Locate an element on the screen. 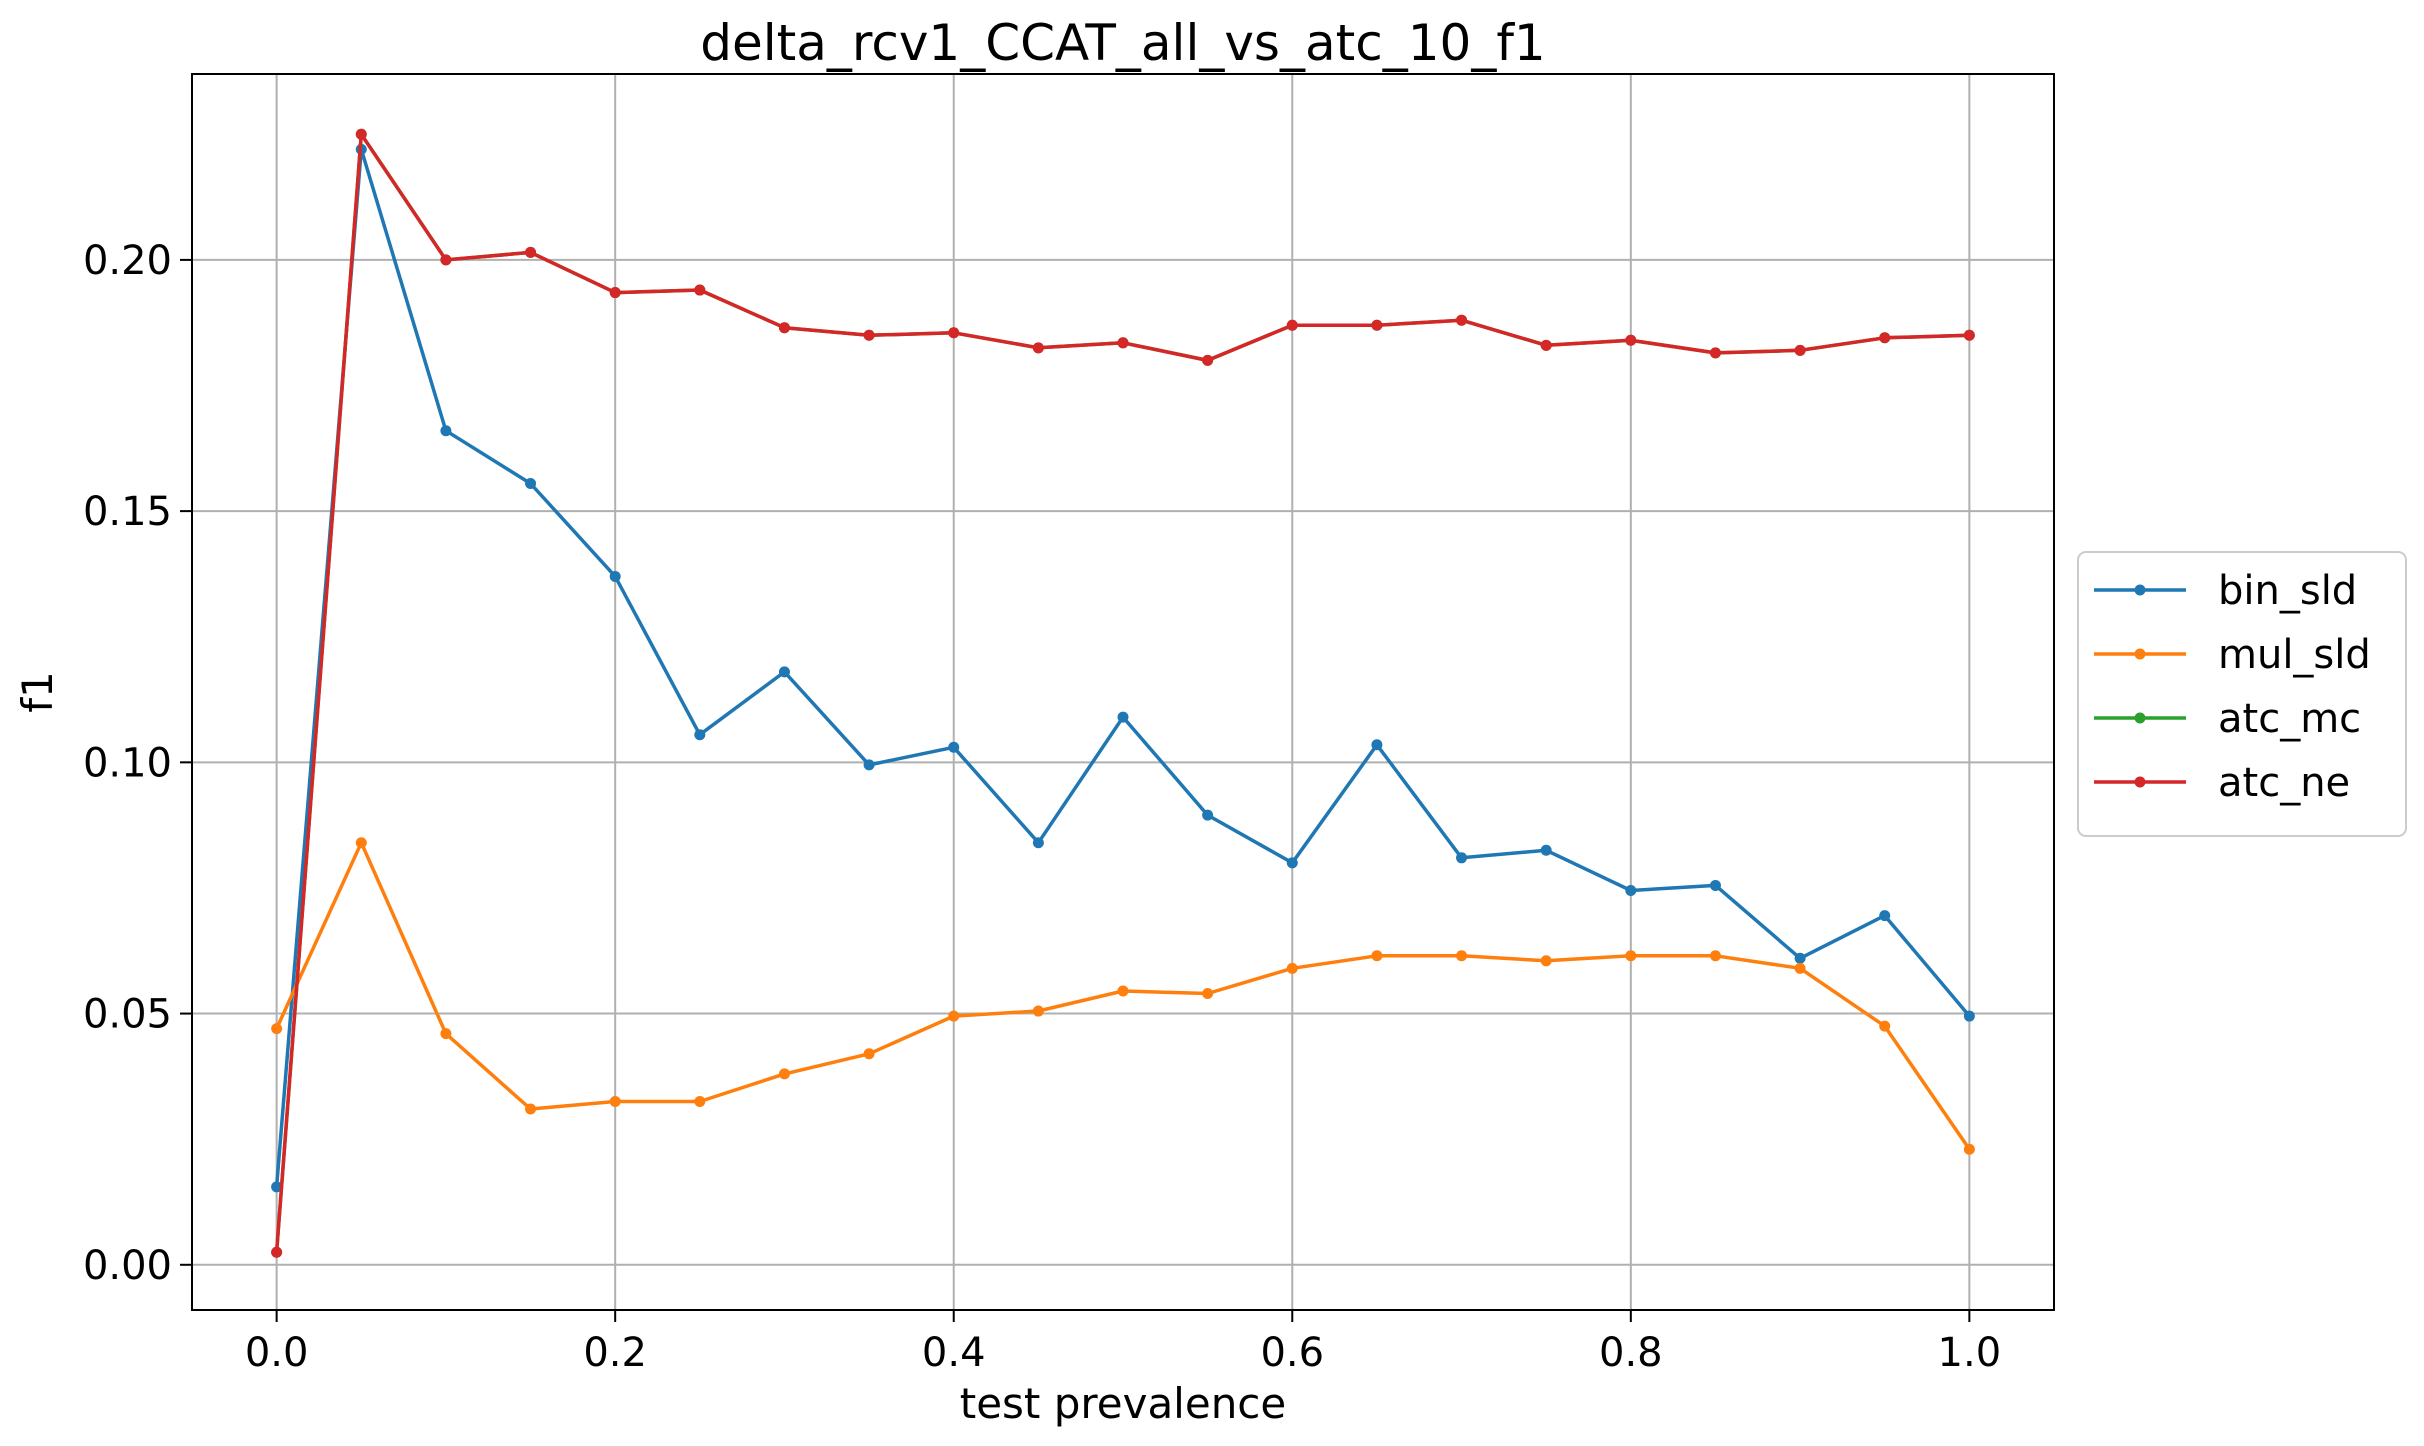  y-tick-label: 0.15 is located at coordinates (127, 512).